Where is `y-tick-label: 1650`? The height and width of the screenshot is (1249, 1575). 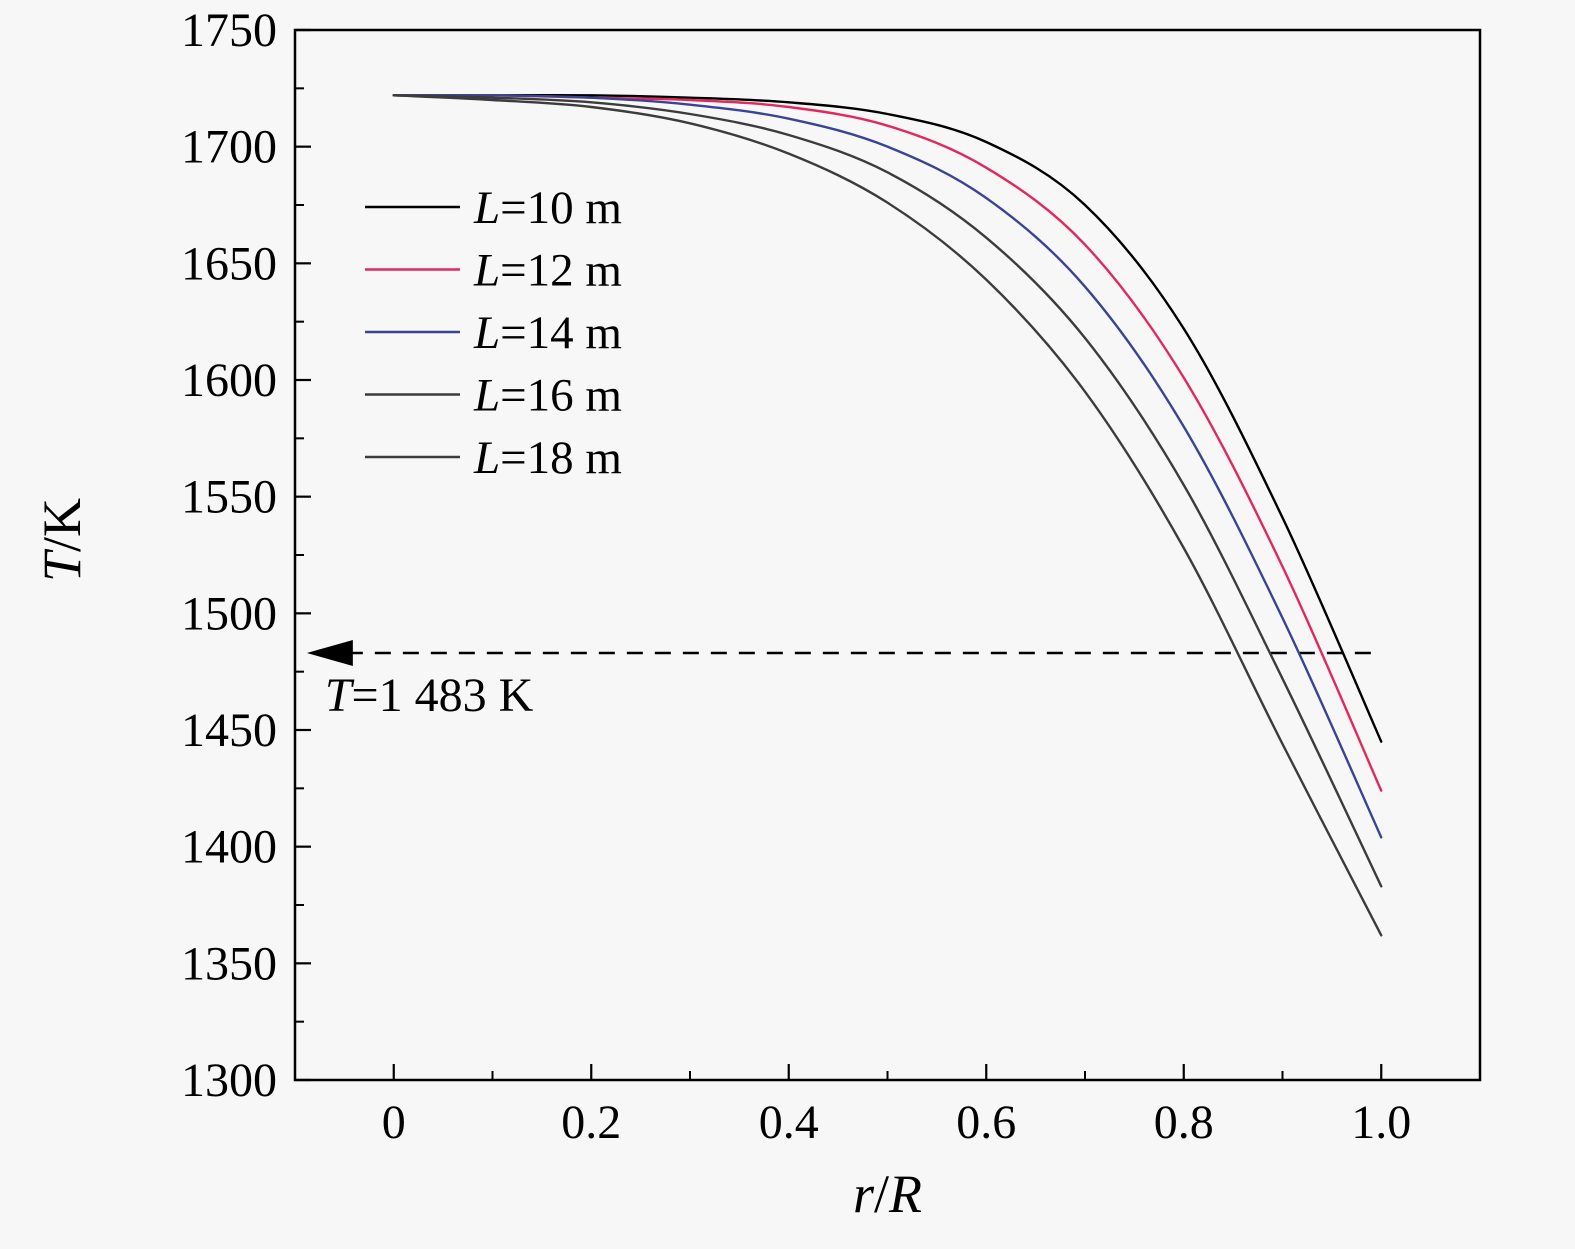 y-tick-label: 1650 is located at coordinates (229, 263).